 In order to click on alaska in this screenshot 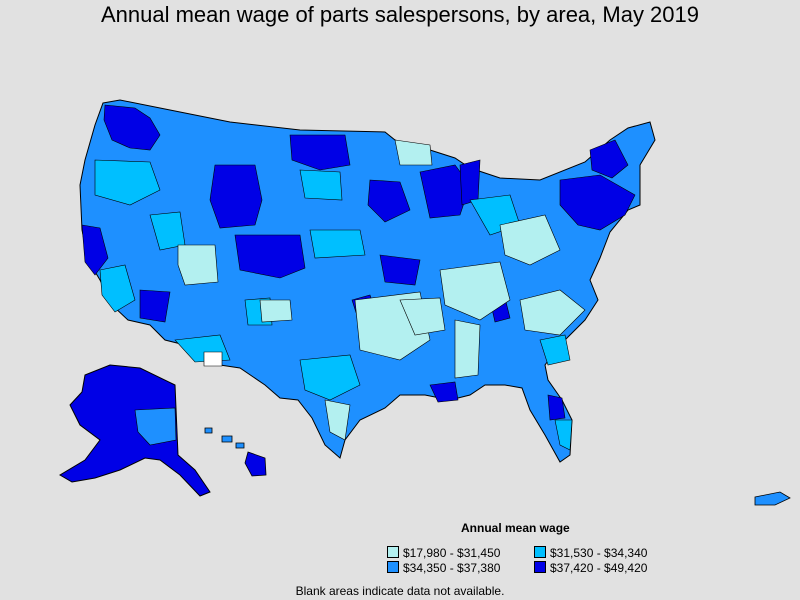, I will do `click(135, 430)`.